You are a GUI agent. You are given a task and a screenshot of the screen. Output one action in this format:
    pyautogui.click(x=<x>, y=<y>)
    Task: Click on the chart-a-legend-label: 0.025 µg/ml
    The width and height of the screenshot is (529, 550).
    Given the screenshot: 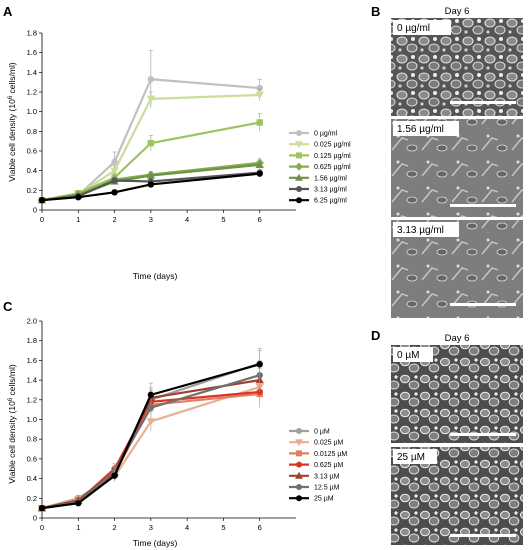 What is the action you would take?
    pyautogui.click(x=332, y=145)
    